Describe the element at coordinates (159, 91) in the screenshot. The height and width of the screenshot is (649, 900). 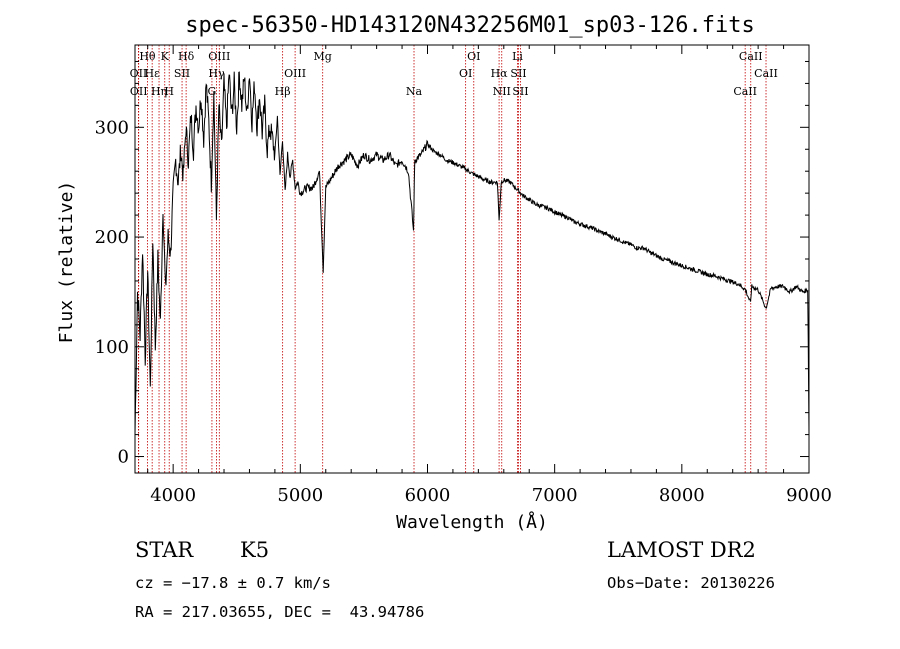
I see `marker-label: Hη` at that location.